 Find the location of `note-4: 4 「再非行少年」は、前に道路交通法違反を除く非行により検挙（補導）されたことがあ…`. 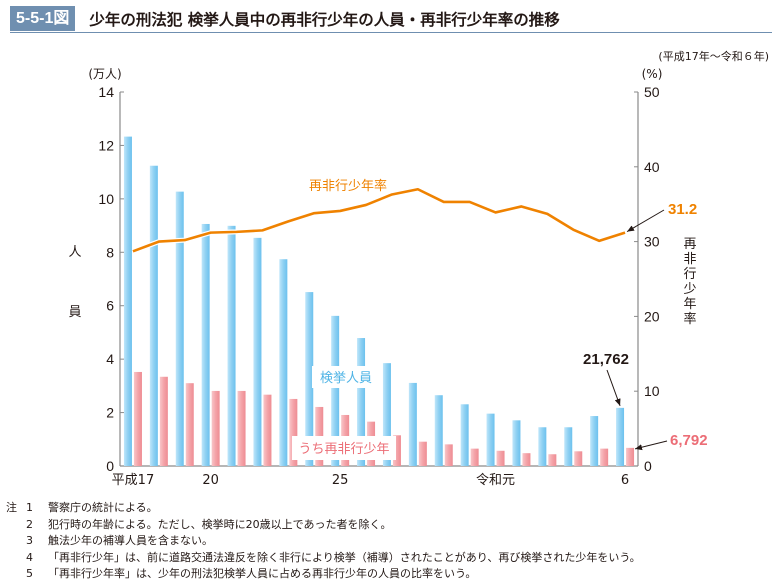

note-4: 4 「再非行少年」は、前に道路交通法違反を除く非行により検挙（補導）されたことがあ… is located at coordinates (333, 557).